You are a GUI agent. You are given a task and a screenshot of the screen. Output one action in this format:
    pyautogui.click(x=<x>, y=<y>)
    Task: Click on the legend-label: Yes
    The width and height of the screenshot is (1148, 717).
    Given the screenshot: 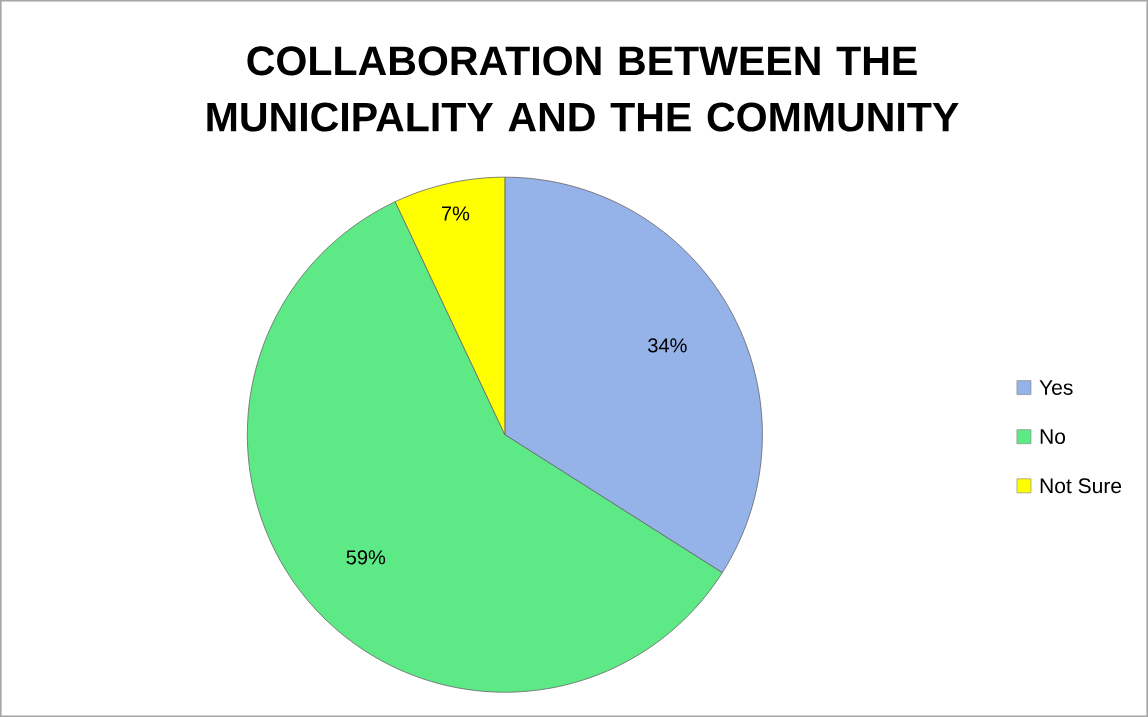 What is the action you would take?
    pyautogui.click(x=1056, y=387)
    